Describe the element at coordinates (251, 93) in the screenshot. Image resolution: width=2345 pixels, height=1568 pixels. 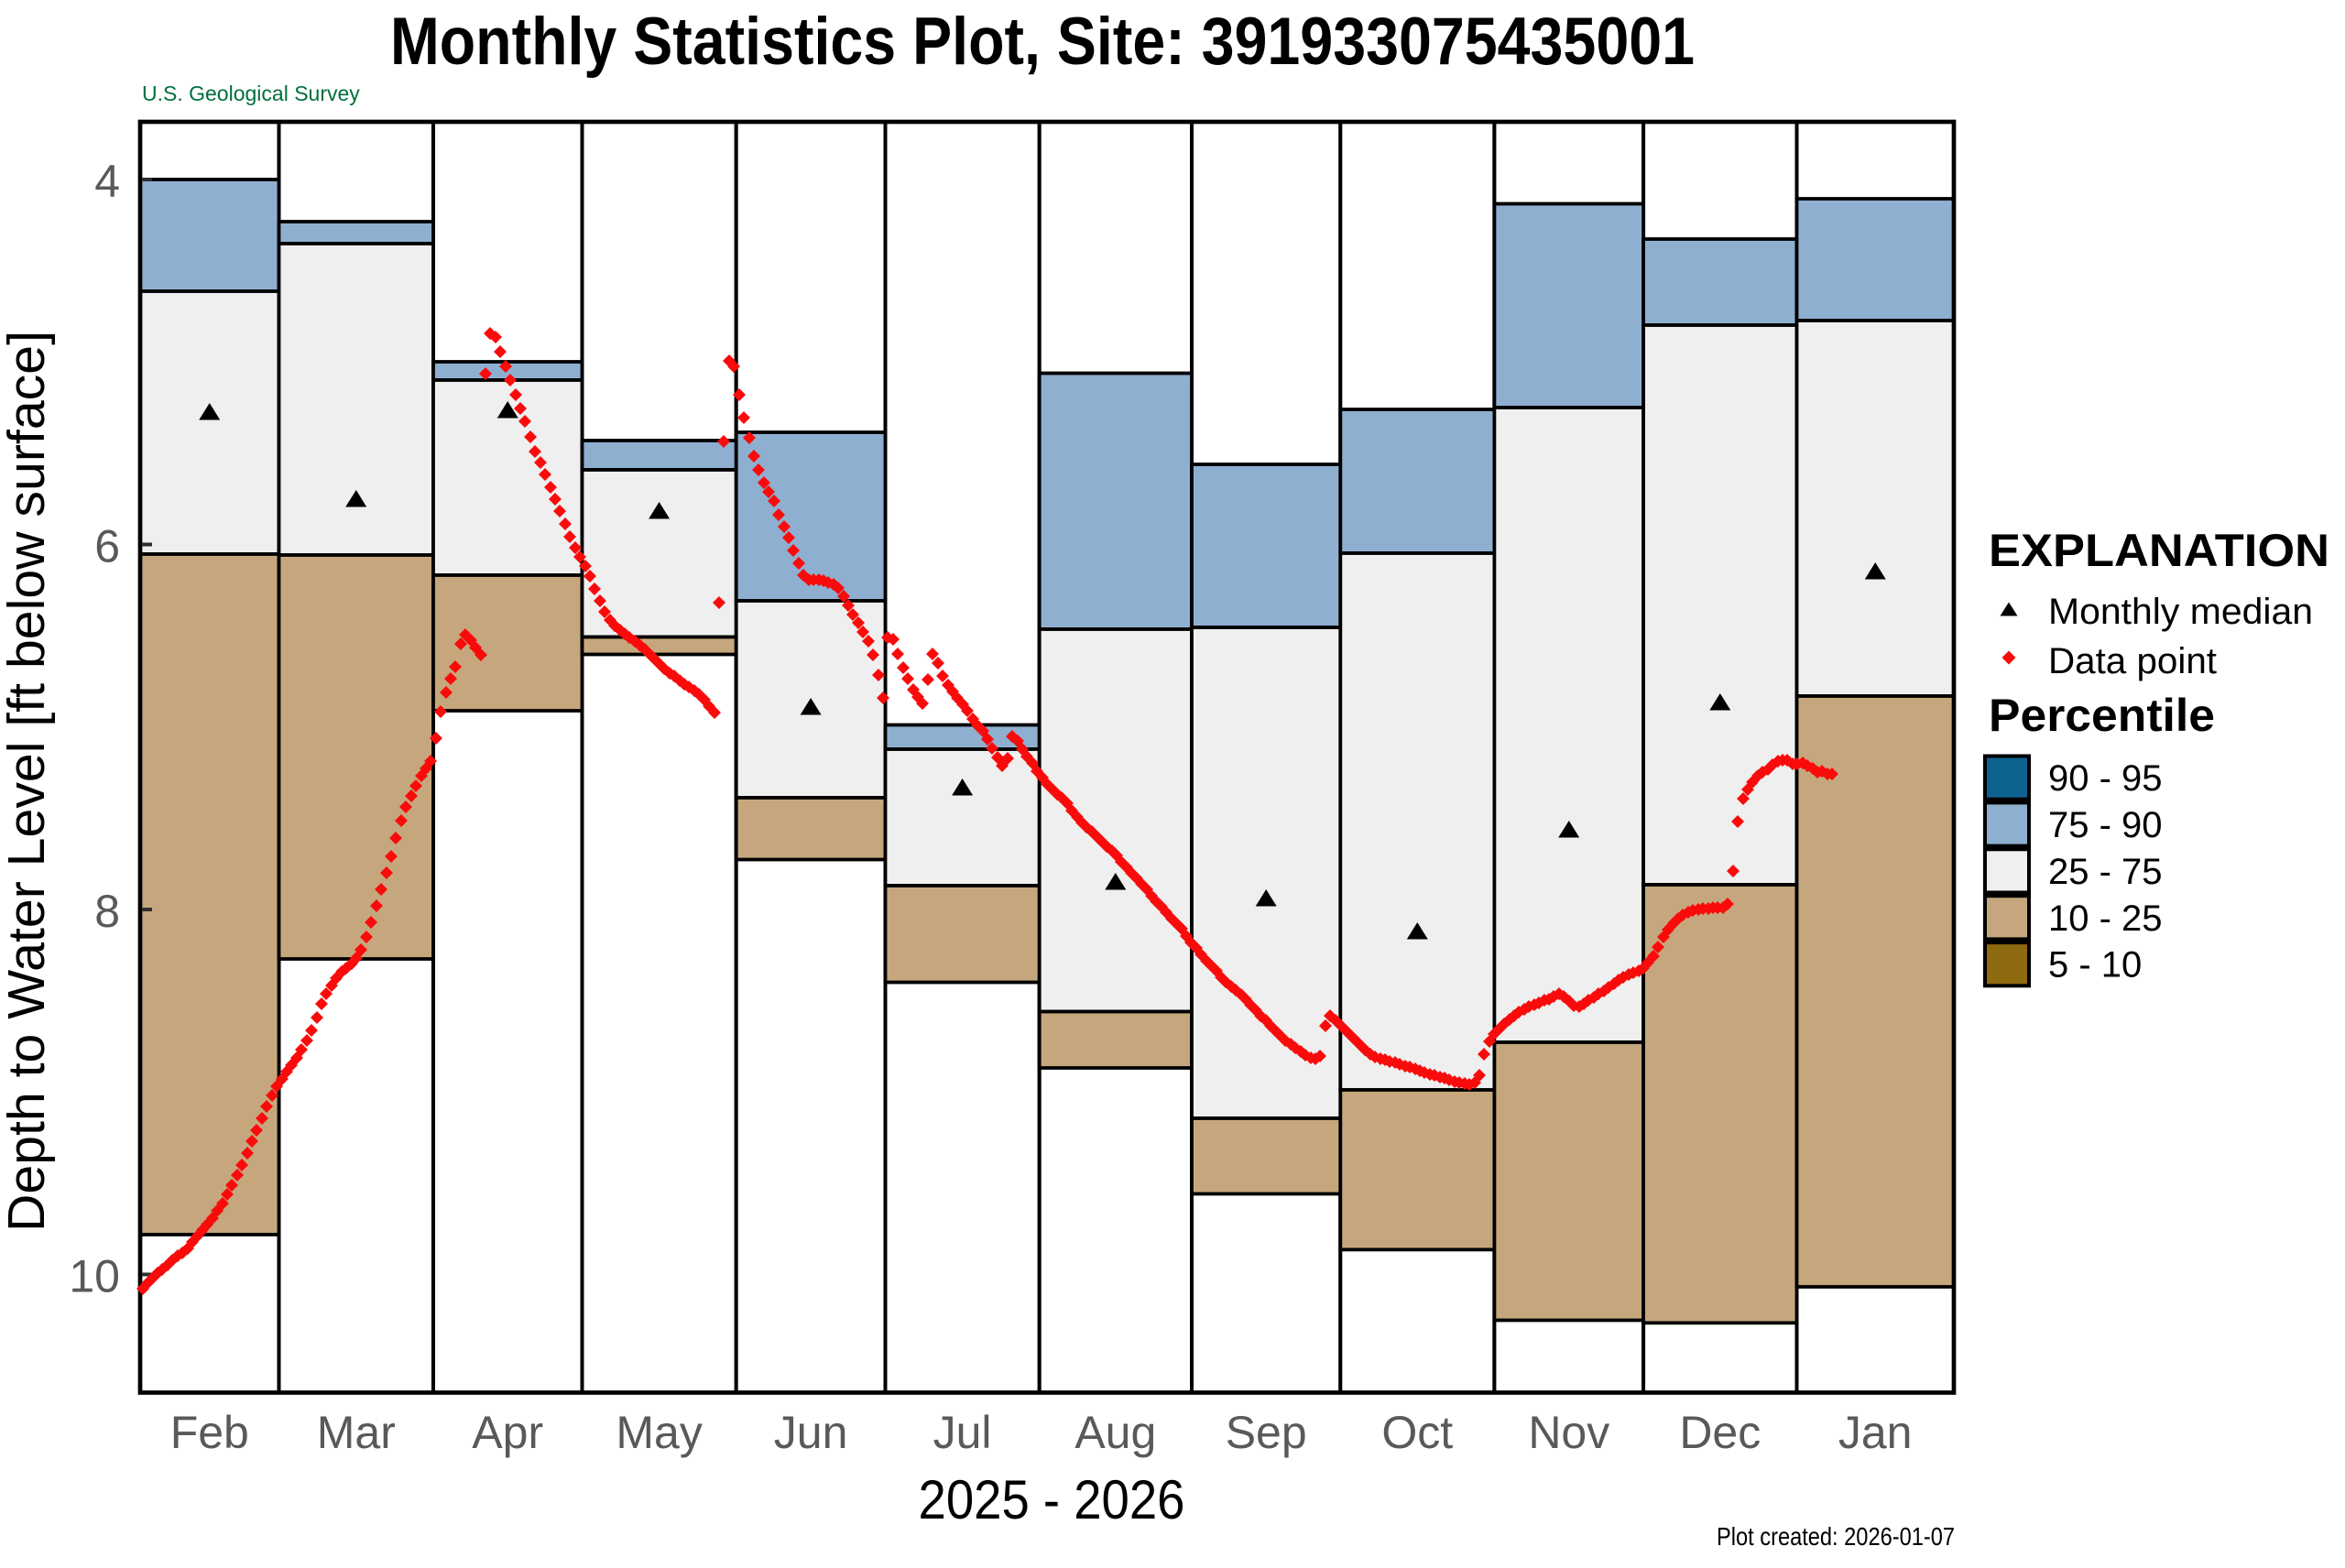
I see `svg-text: U.S. Geological Survey` at that location.